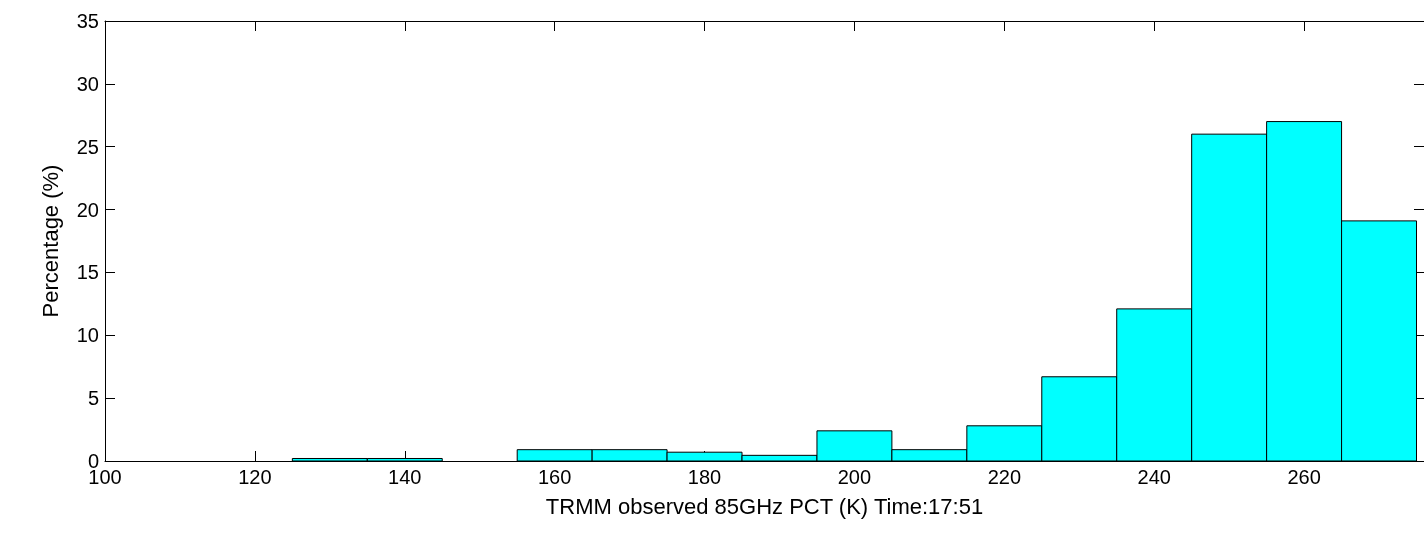 Image resolution: width=1424 pixels, height=549 pixels. I want to click on y-tick-label: 20, so click(87, 209).